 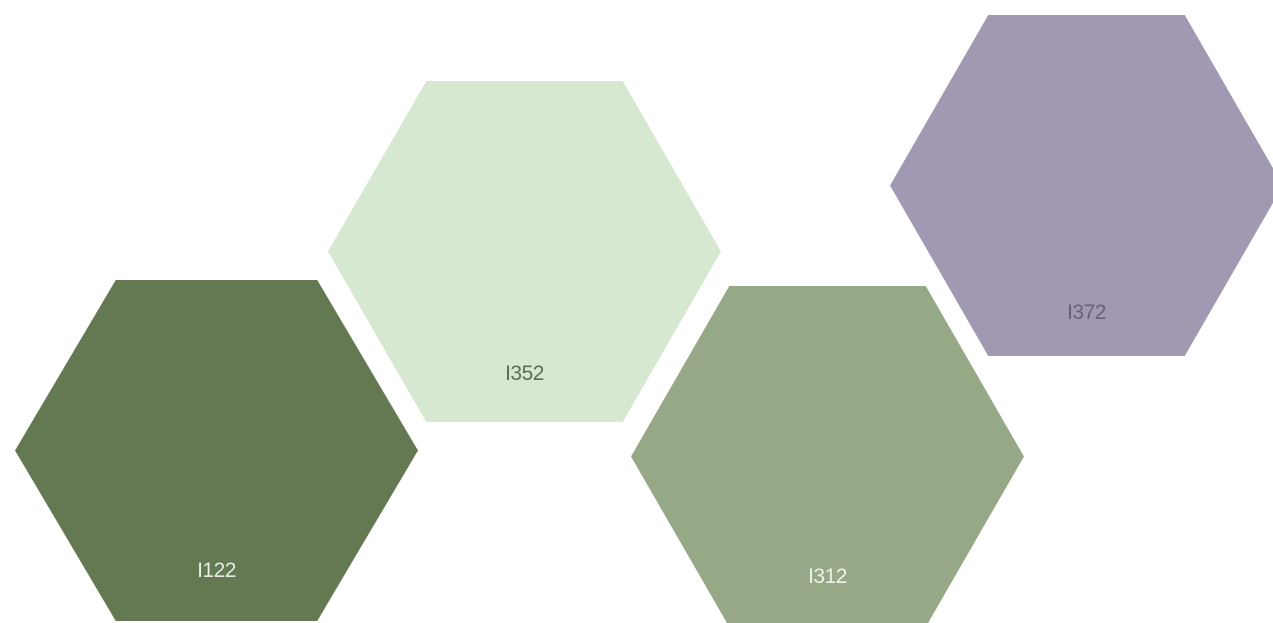 I want to click on swatch-i312-label: I312, so click(x=827, y=576).